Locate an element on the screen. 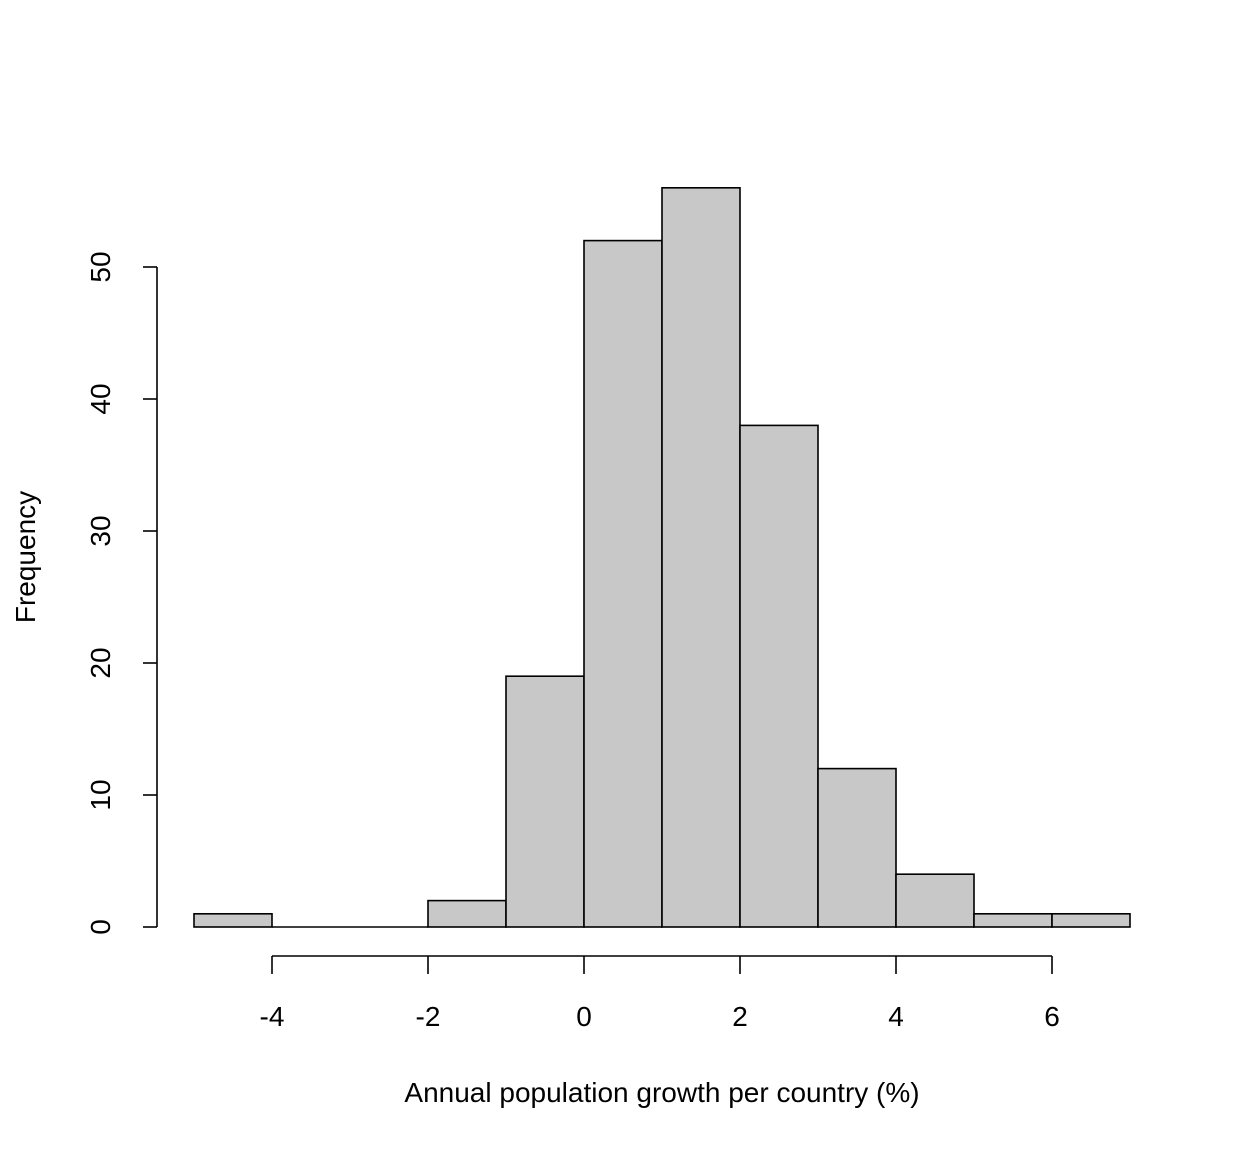  y-tick-label: 20 is located at coordinates (100, 662).